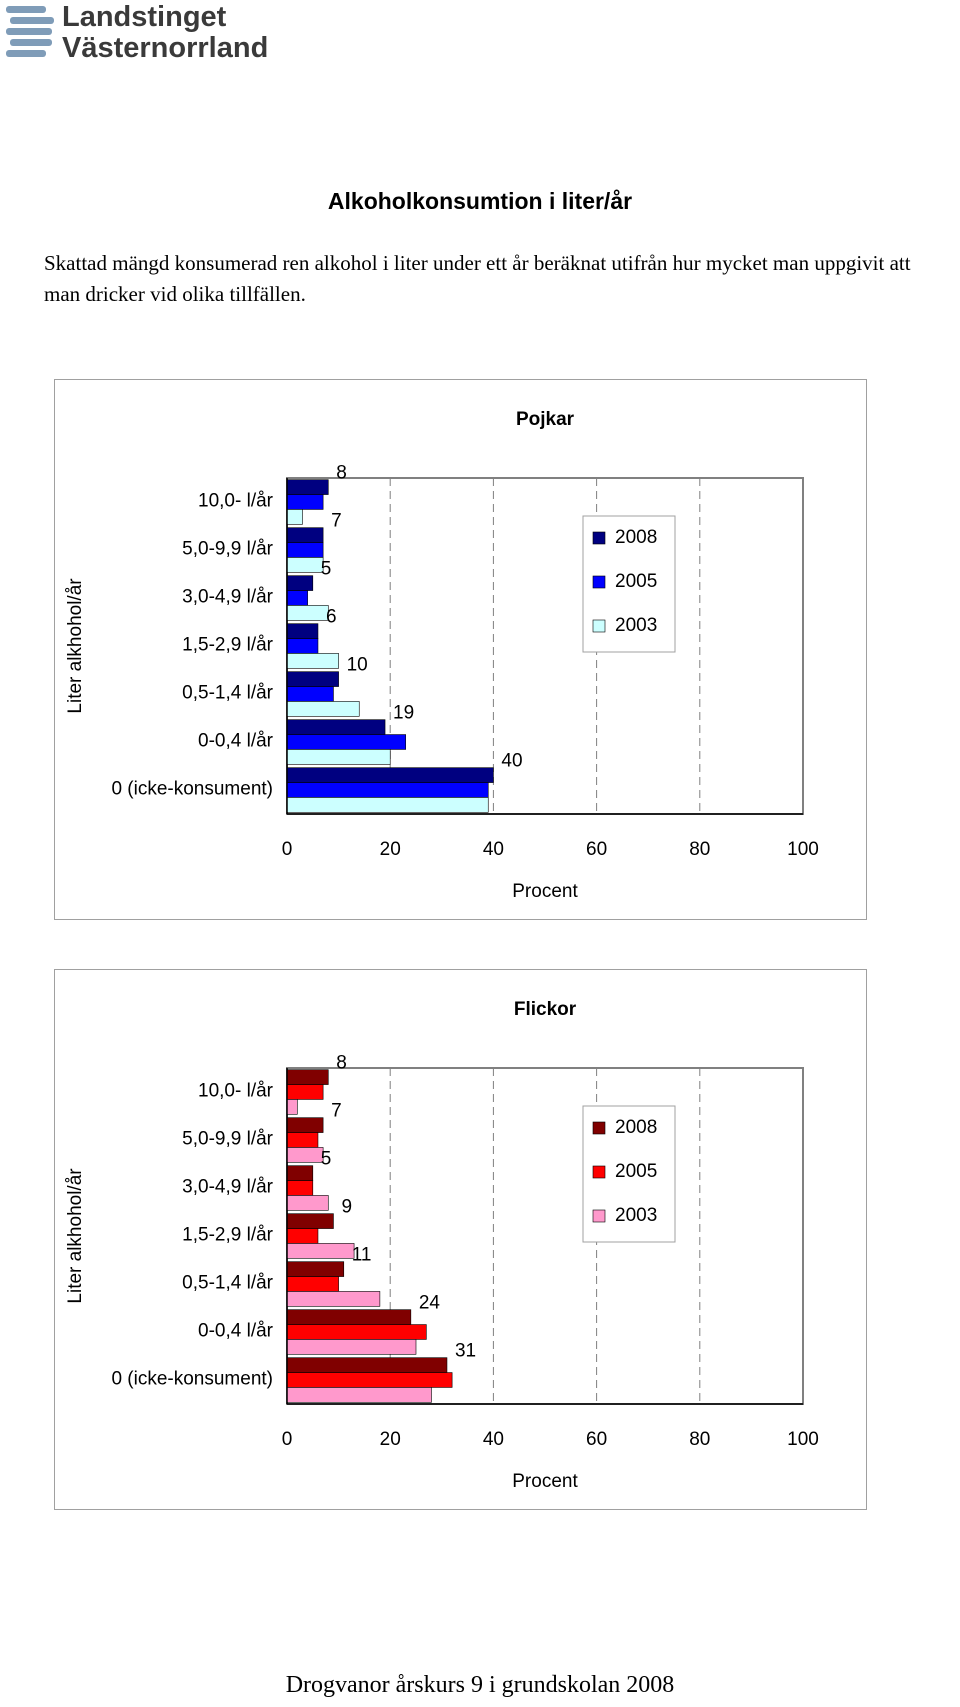 Image resolution: width=960 pixels, height=1707 pixels. What do you see at coordinates (511, 761) in the screenshot?
I see `data-label: 40` at bounding box center [511, 761].